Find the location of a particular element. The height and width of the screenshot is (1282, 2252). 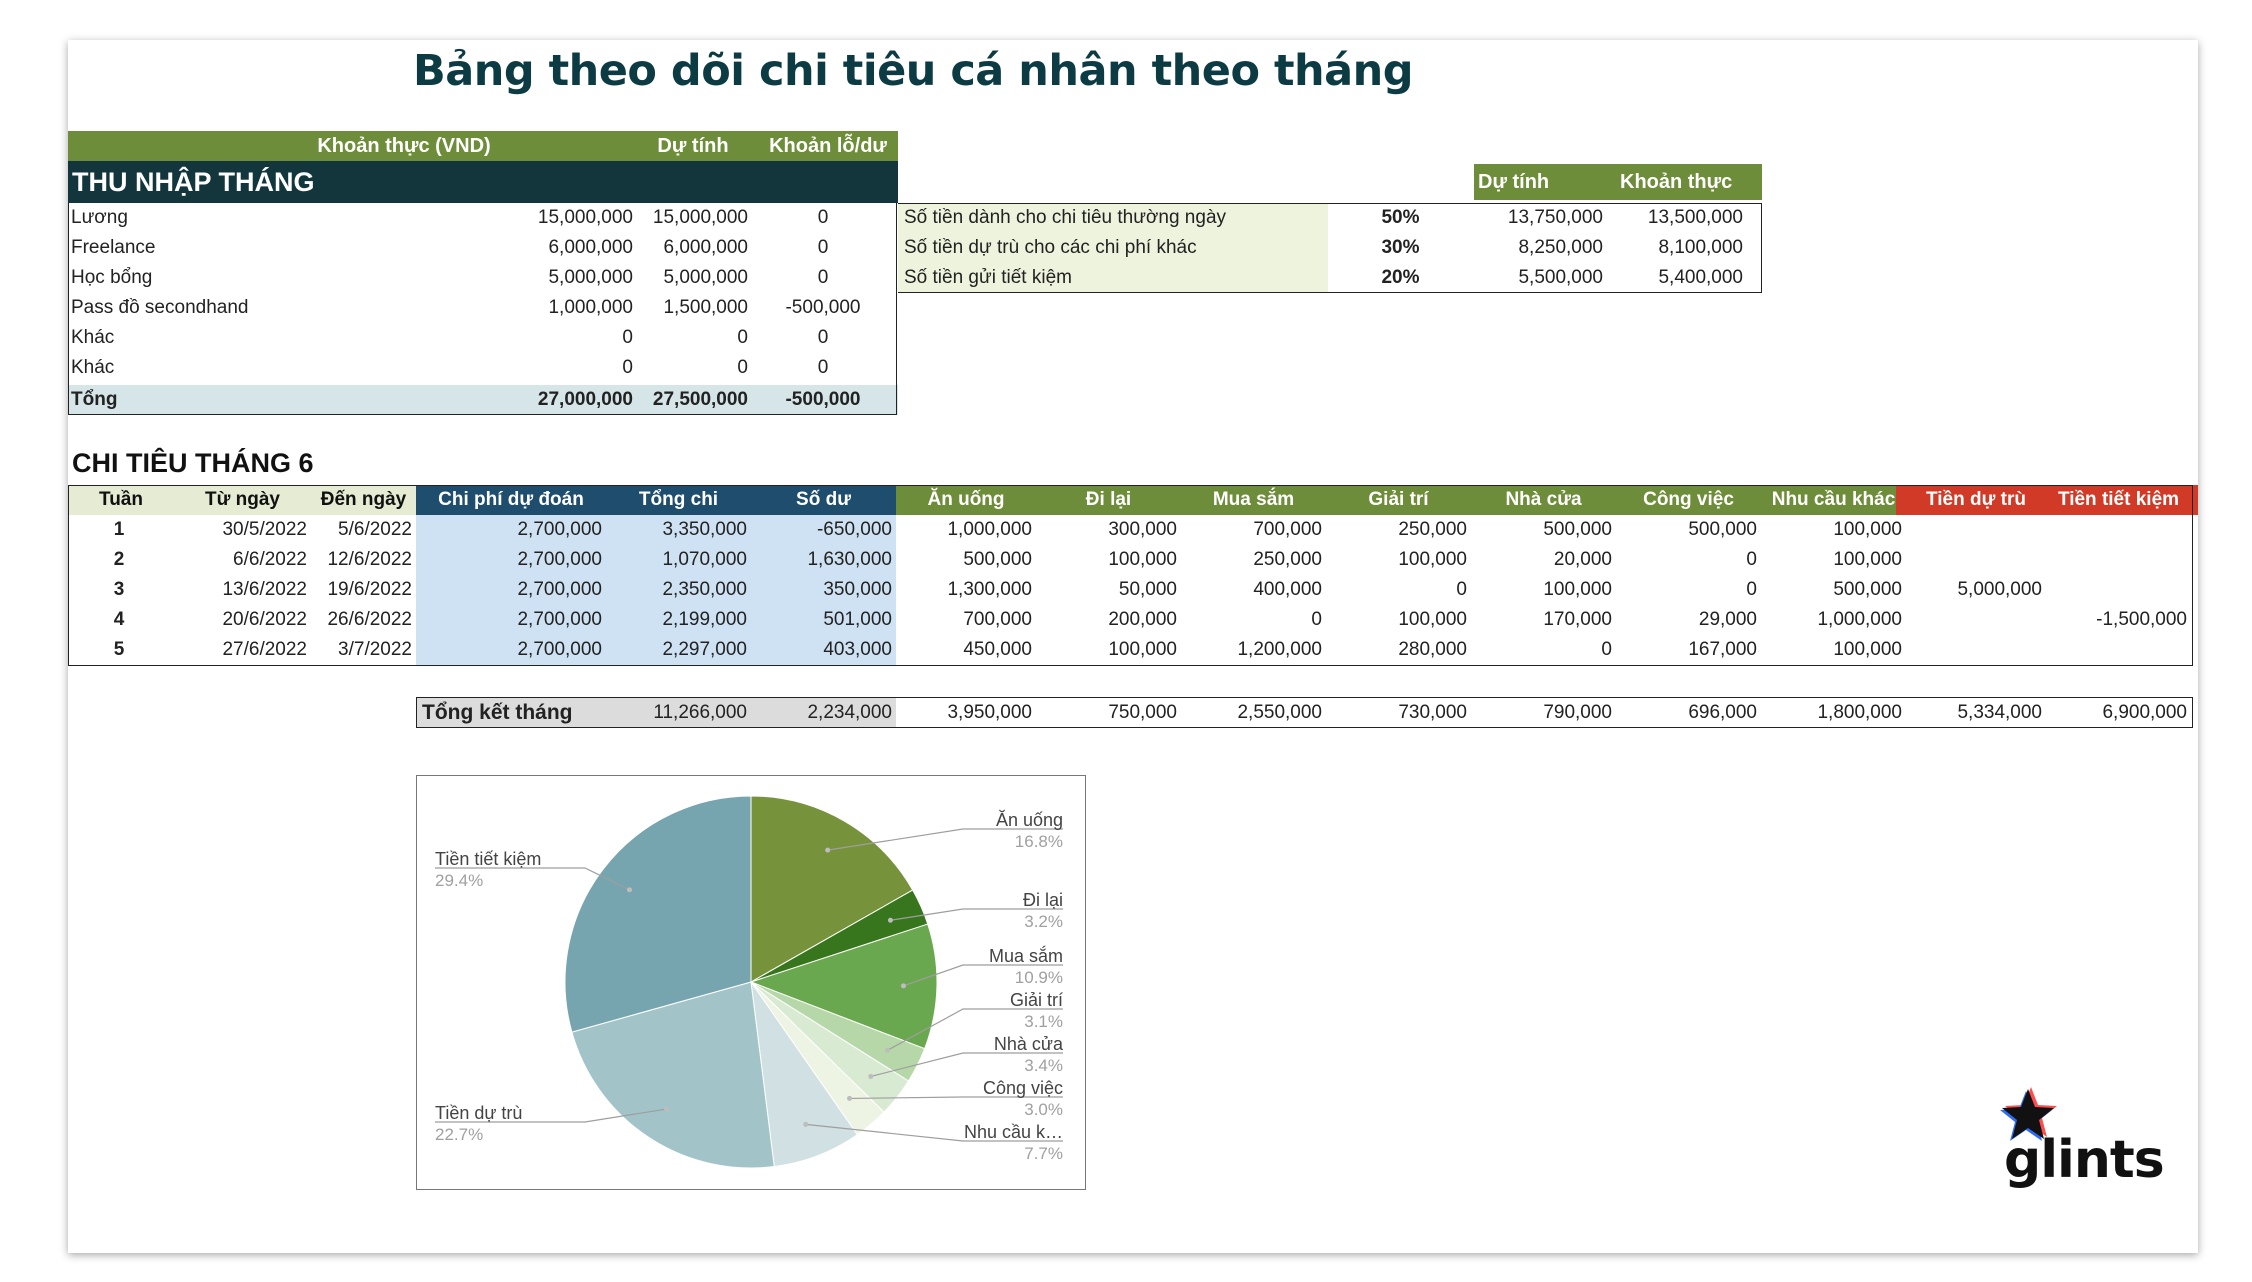

expense-cell: 2,350,000 is located at coordinates (704, 589).